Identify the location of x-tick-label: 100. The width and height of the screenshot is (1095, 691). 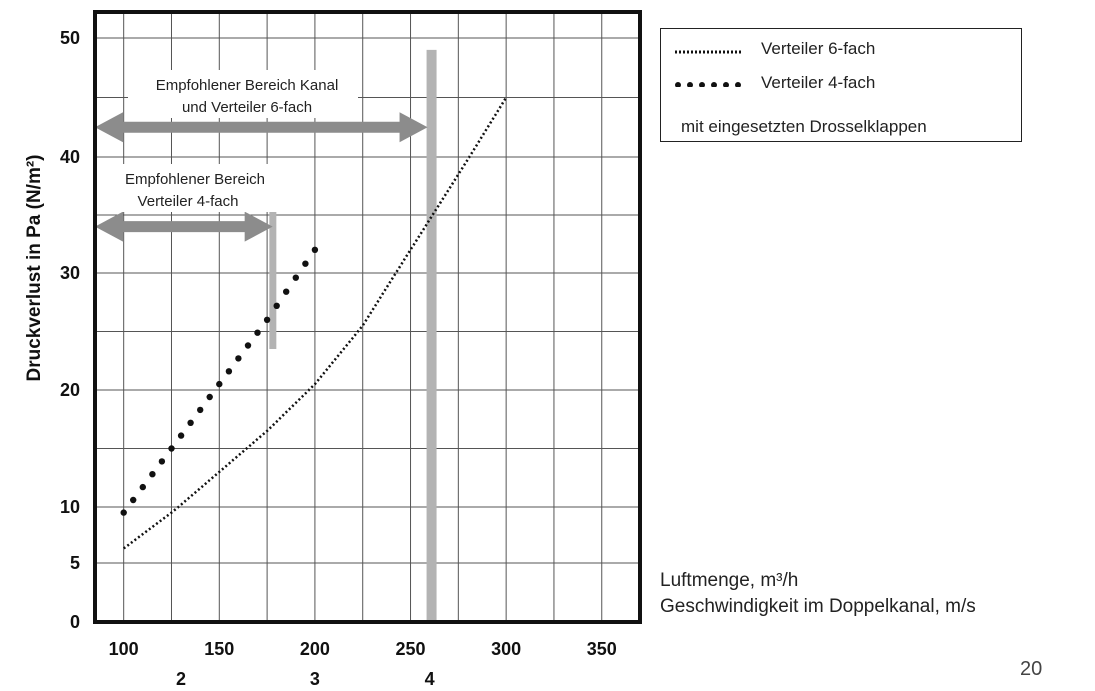
(124, 649).